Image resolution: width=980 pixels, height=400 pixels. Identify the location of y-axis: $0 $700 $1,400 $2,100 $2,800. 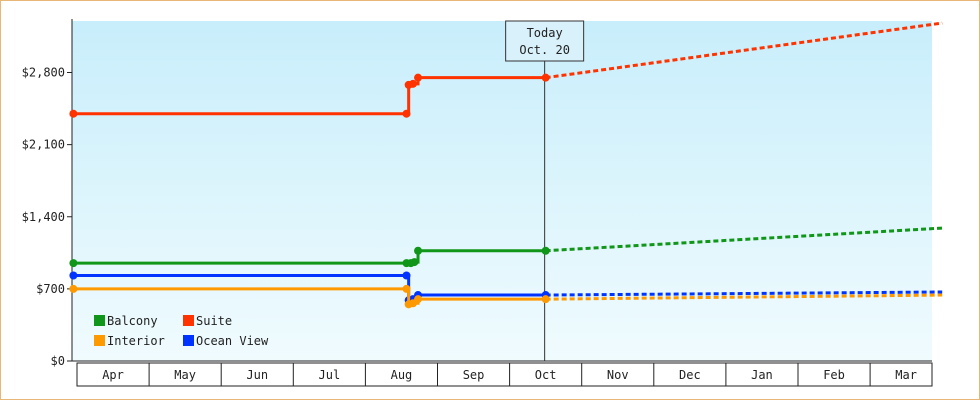
(47, 193).